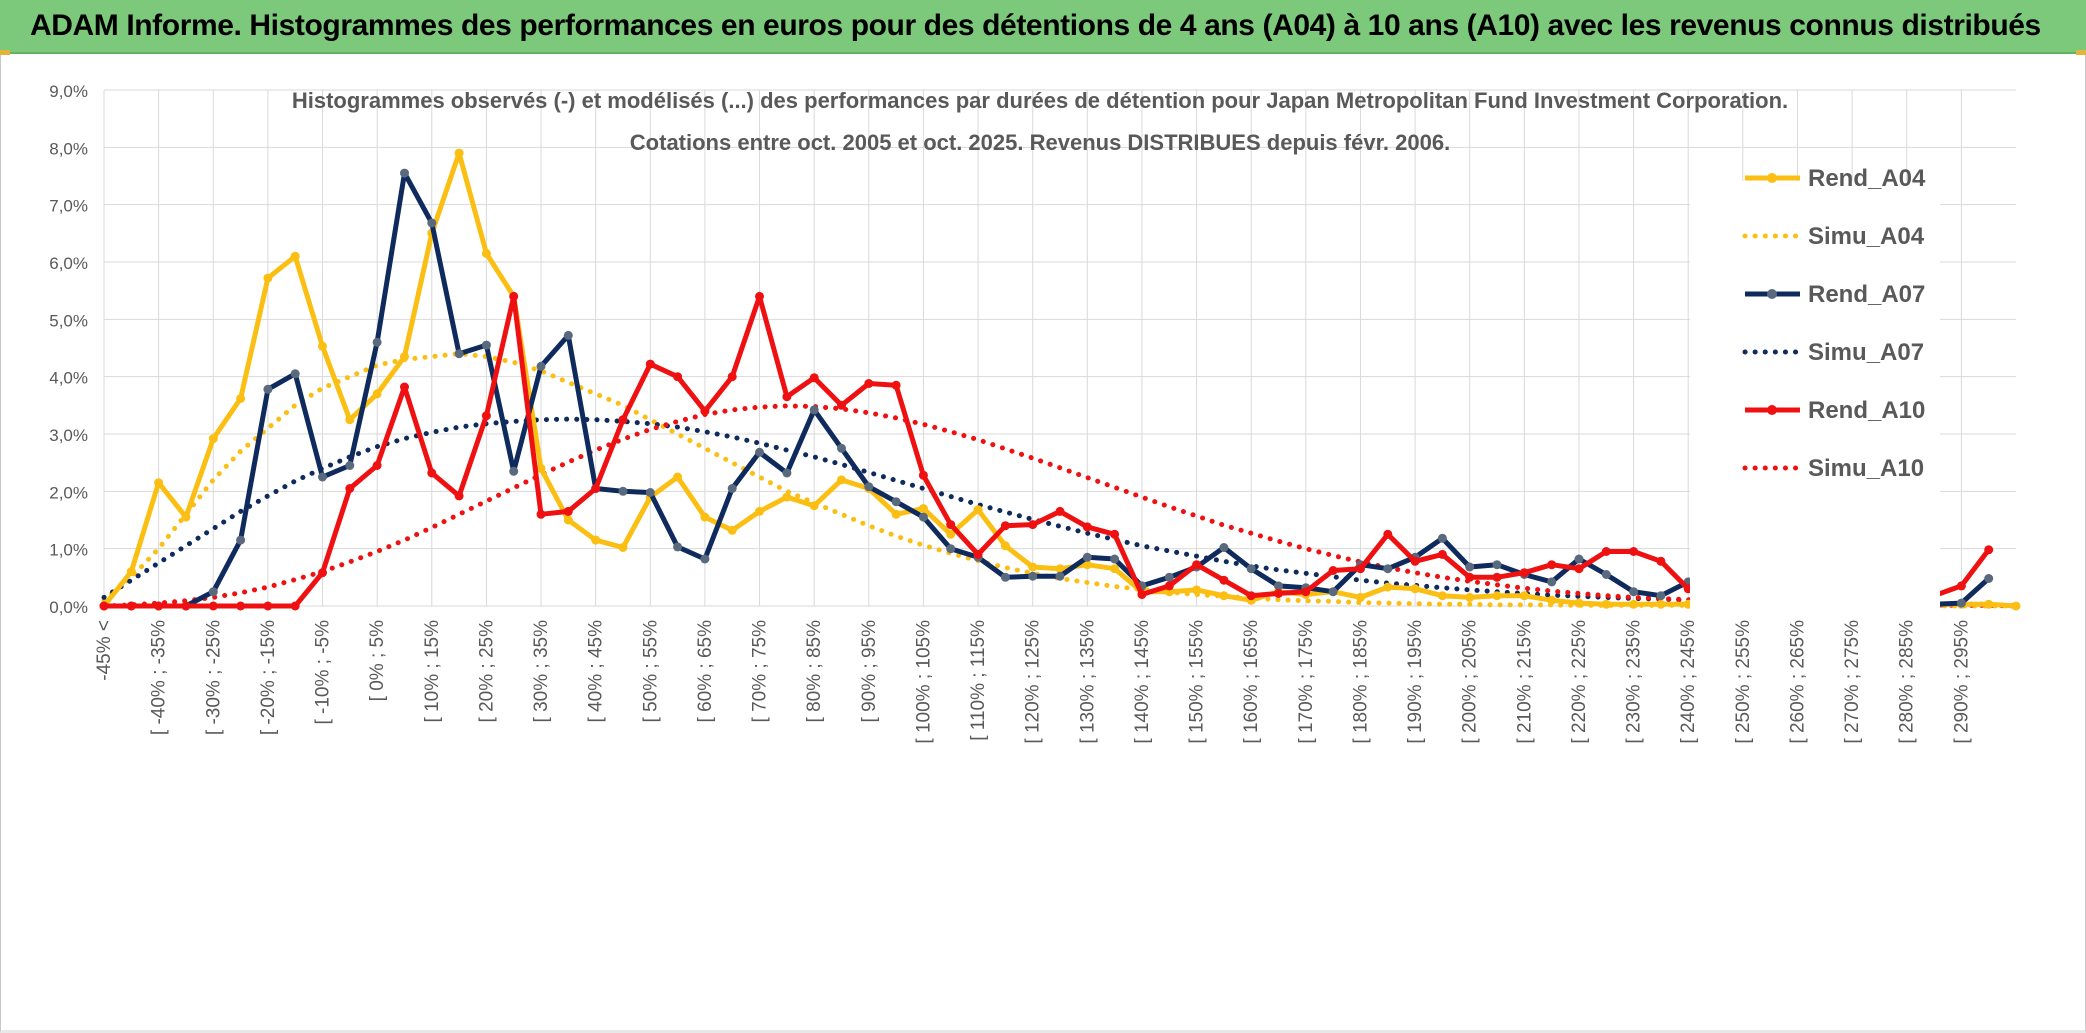 This screenshot has height=1033, width=2086. What do you see at coordinates (1197, 682) in the screenshot?
I see `x-tick-label: [ 150% ; 155%` at bounding box center [1197, 682].